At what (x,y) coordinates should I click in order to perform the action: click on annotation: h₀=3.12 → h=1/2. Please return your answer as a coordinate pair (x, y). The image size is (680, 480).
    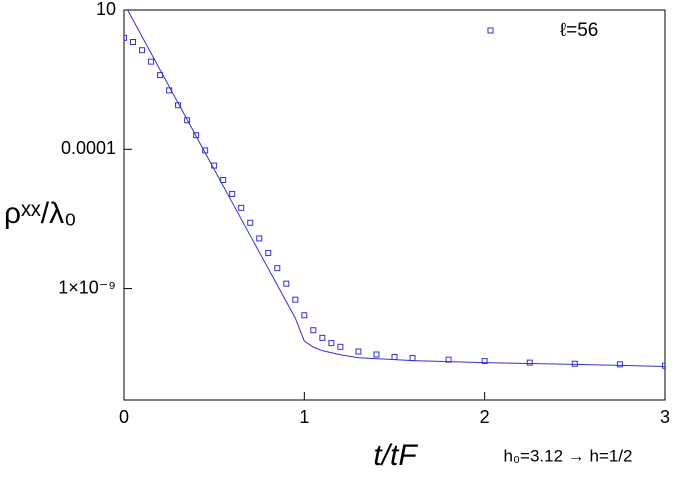
    Looking at the image, I should click on (568, 455).